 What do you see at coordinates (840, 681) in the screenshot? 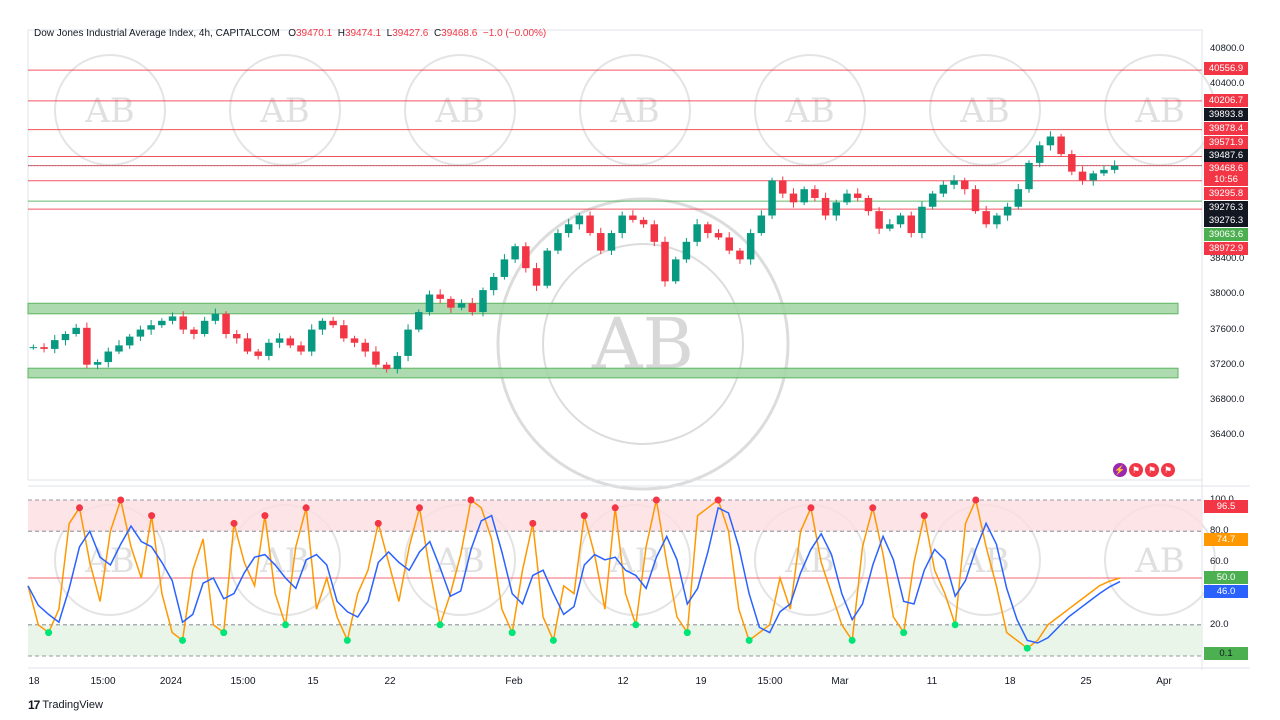
I see `time-axis-label: Mar` at bounding box center [840, 681].